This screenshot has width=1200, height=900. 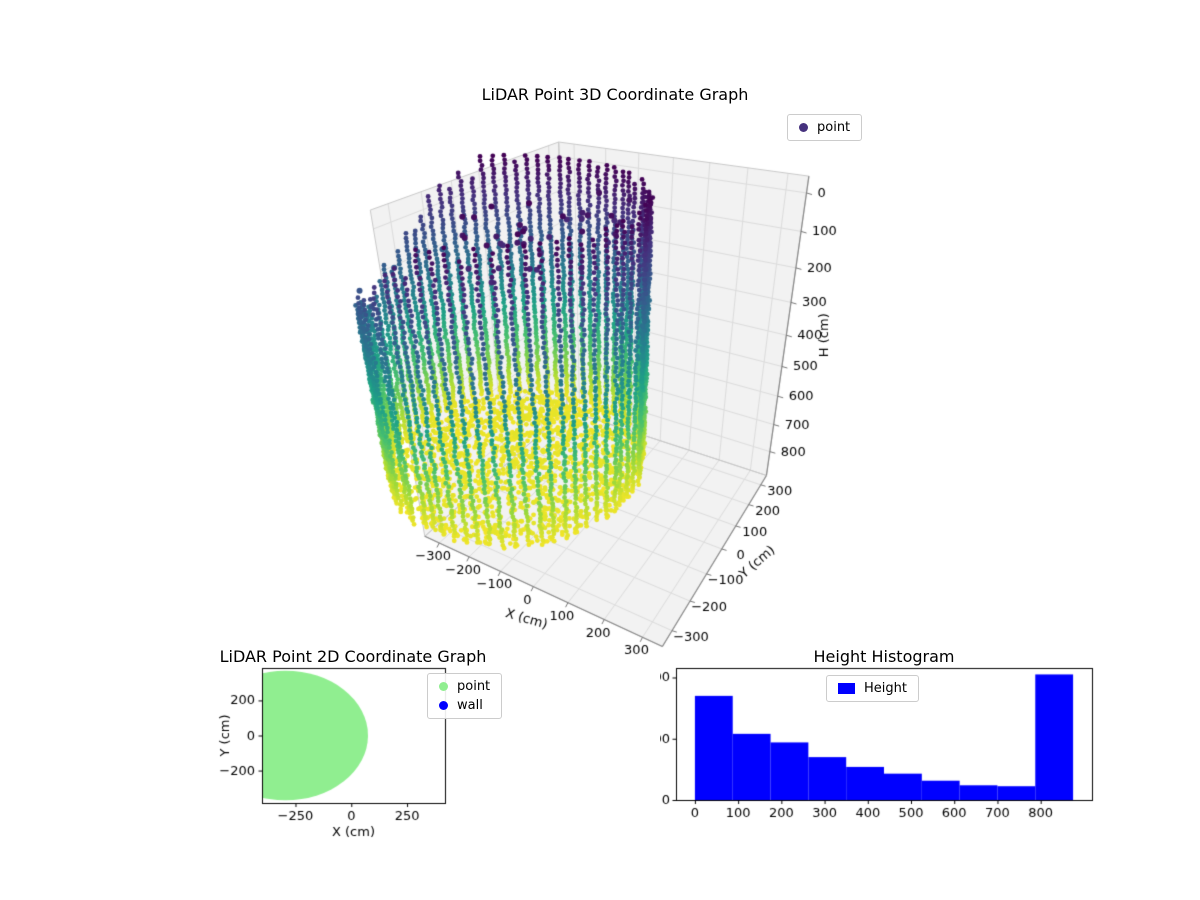 What do you see at coordinates (470, 705) in the screenshot?
I see `legend-label-wall-2d: wall` at bounding box center [470, 705].